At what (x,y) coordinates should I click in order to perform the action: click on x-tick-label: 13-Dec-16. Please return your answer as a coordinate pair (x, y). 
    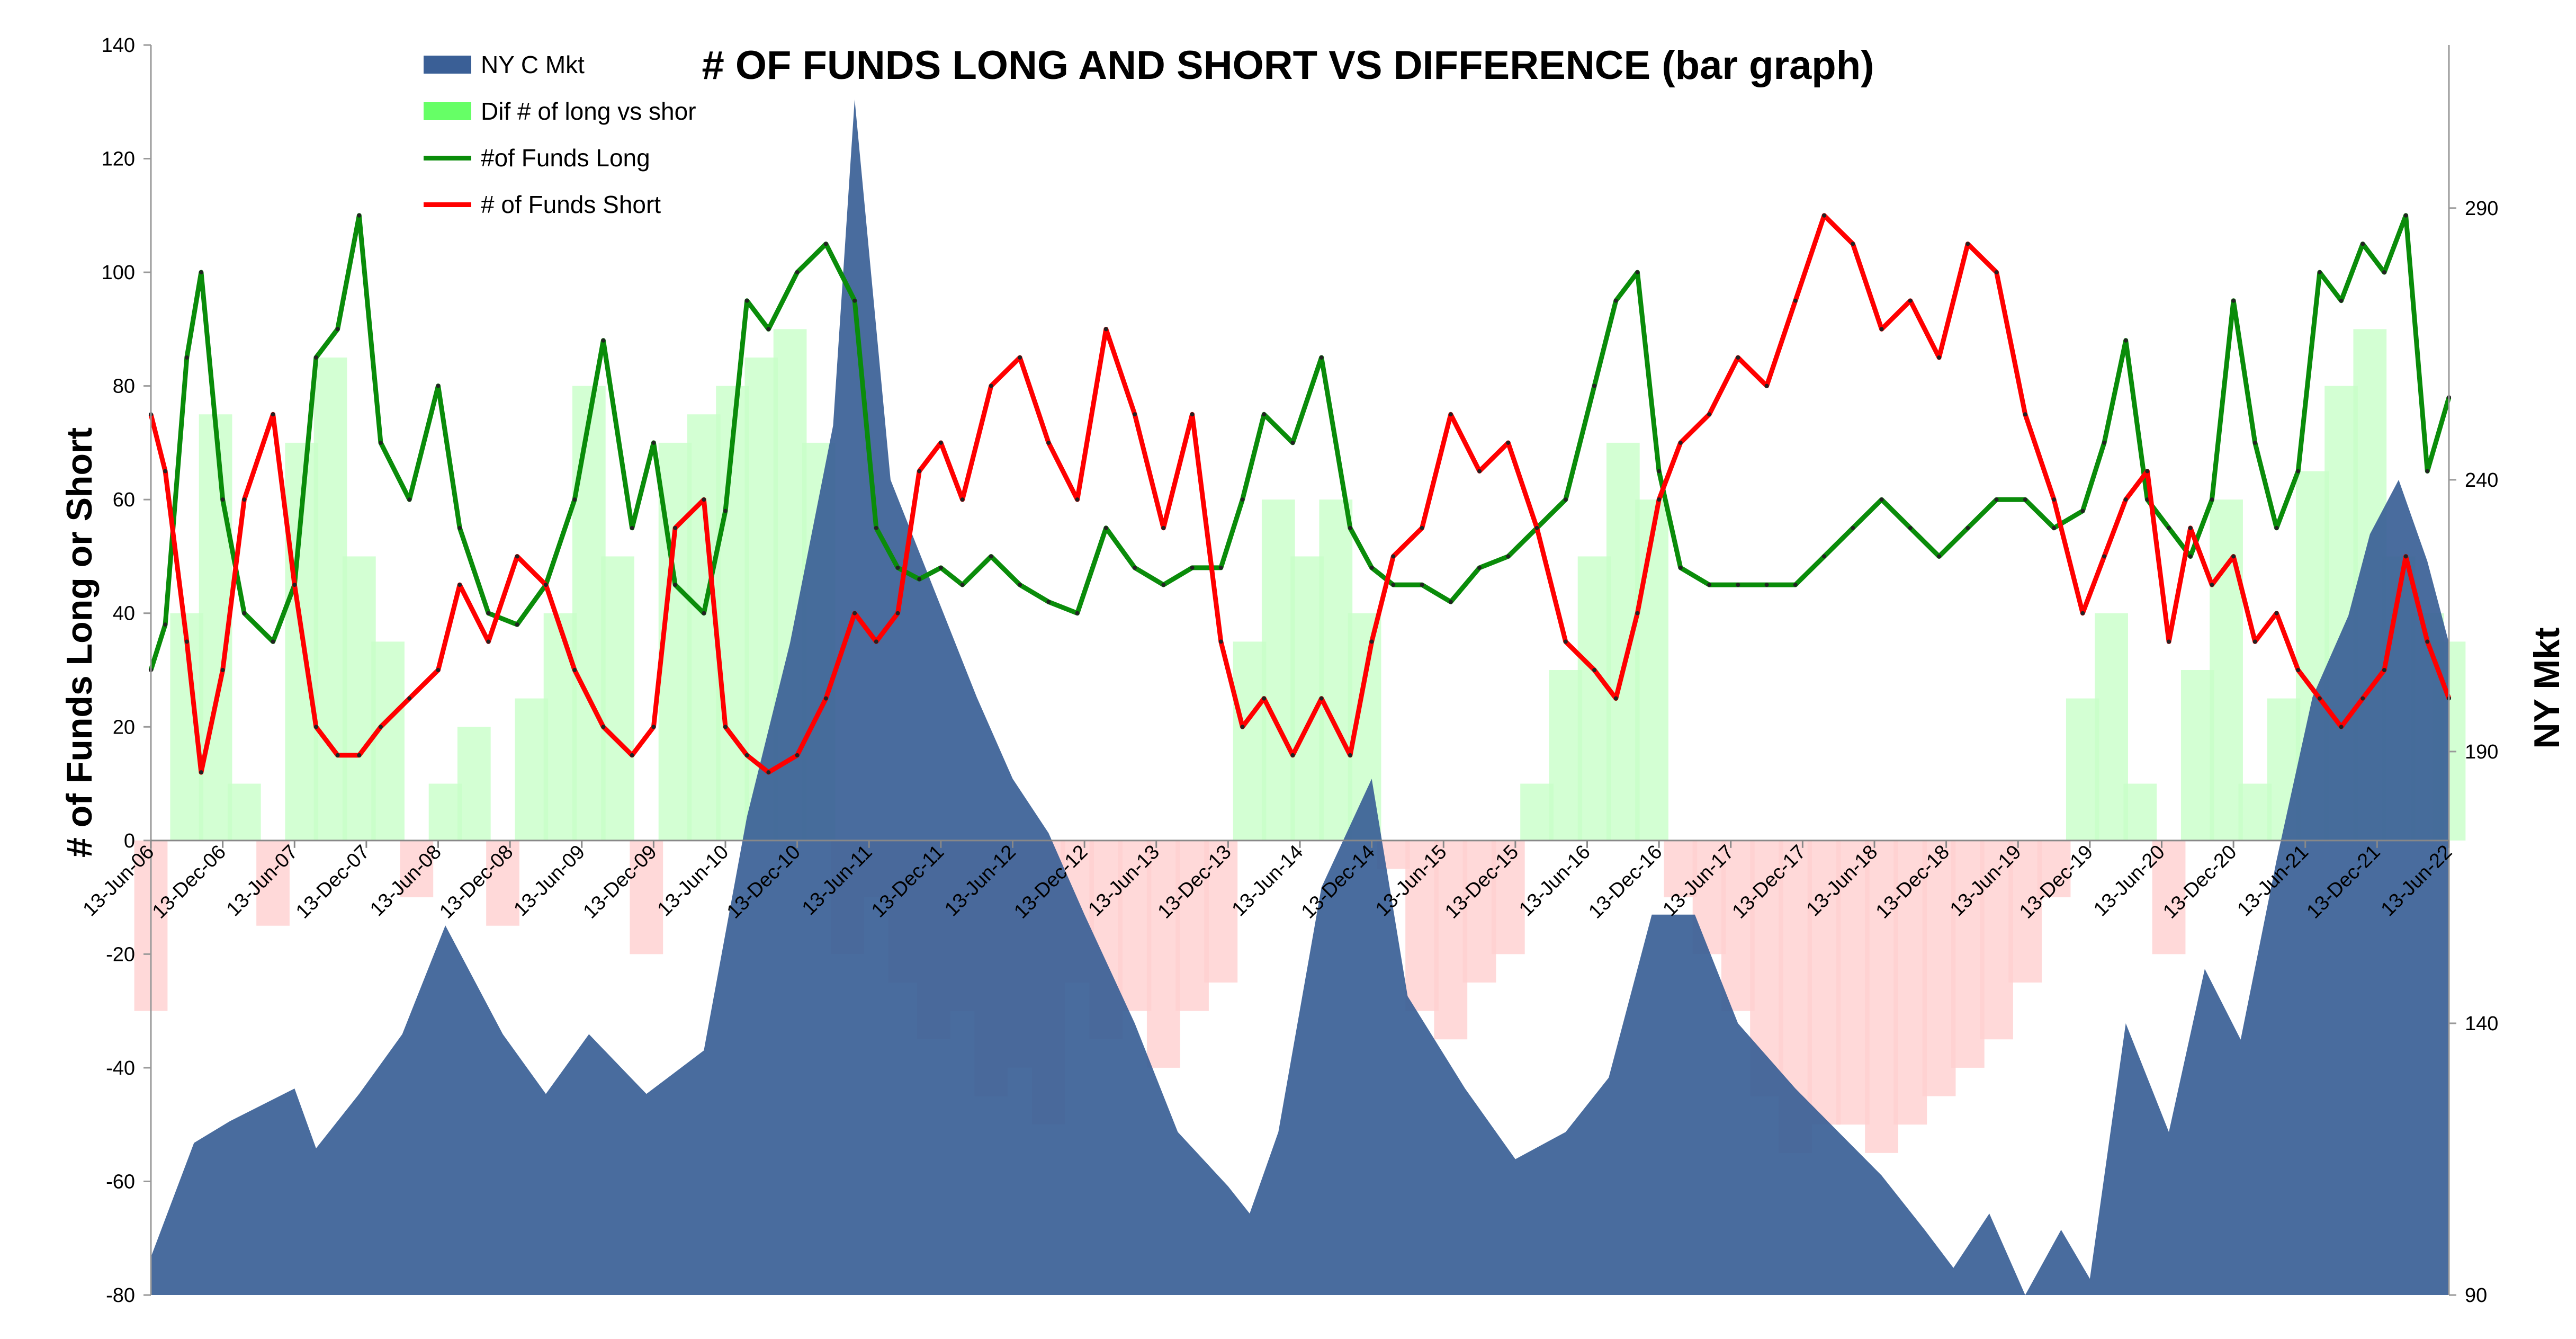
    Looking at the image, I should click on (1625, 882).